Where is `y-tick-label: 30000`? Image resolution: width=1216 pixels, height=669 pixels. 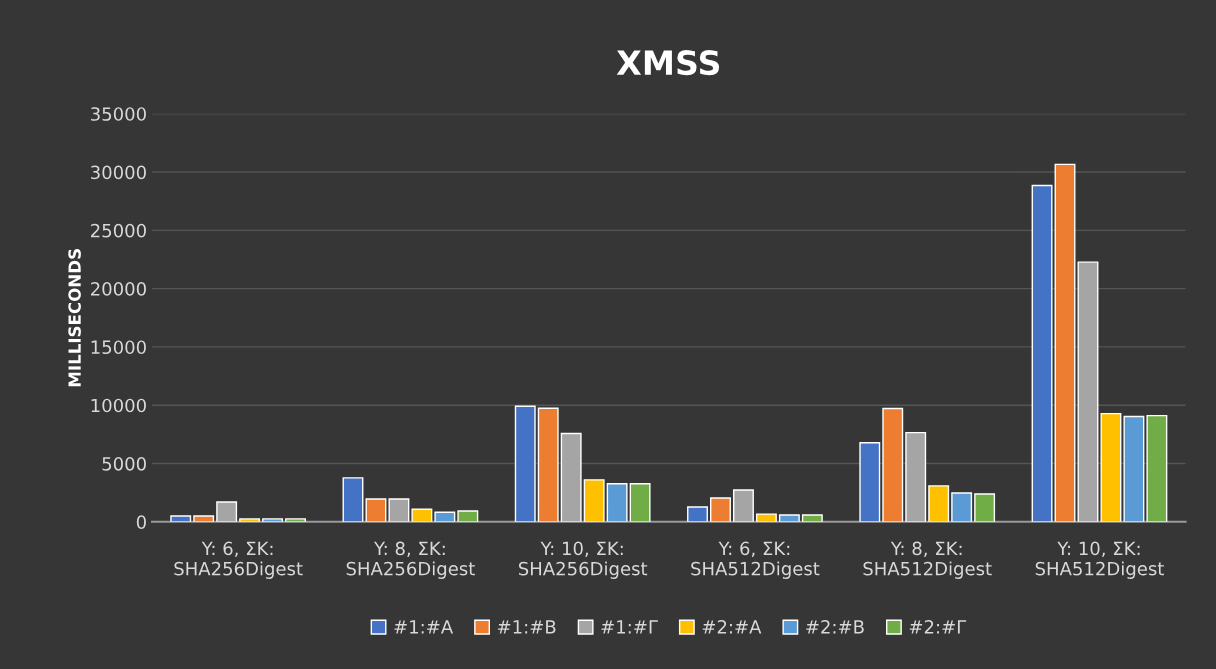
y-tick-label: 30000 is located at coordinates (118, 172).